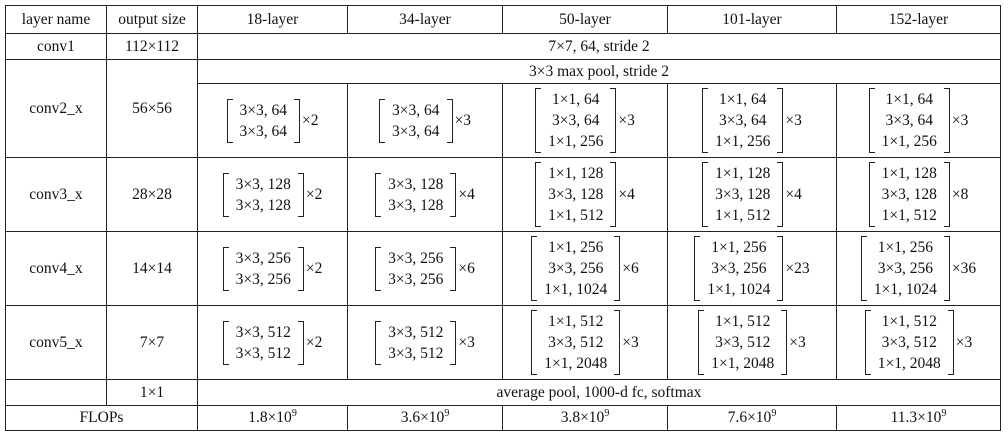  Describe the element at coordinates (263, 268) in the screenshot. I see `bracket: 3×3, 256 3×3, 256` at that location.